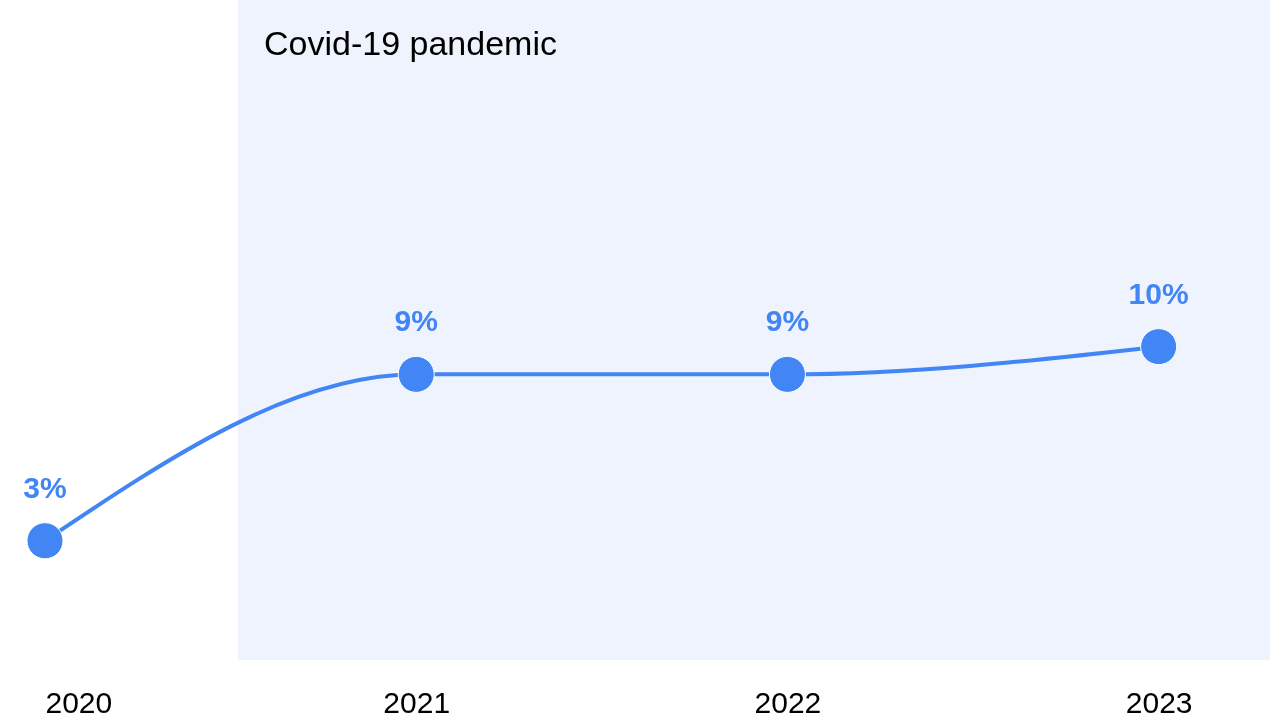 The image size is (1273, 724). I want to click on x-tick-label: 2020, so click(79, 702).